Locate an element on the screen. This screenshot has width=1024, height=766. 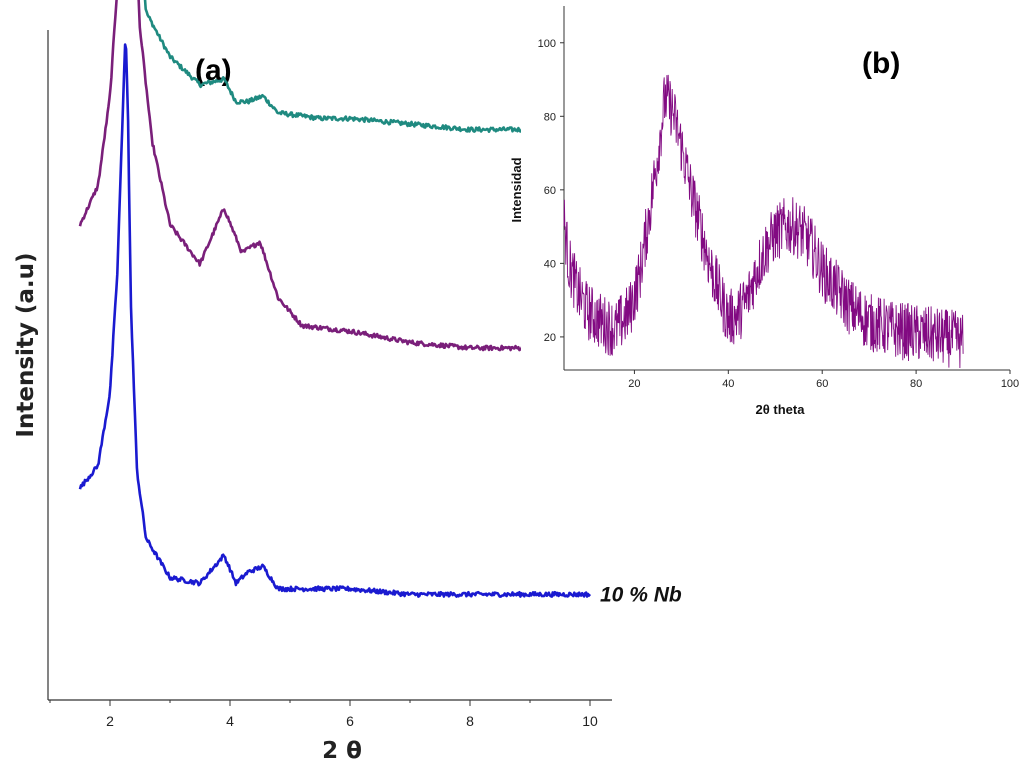
panel-a-x-axis-title: 2 θ is located at coordinates (342, 751).